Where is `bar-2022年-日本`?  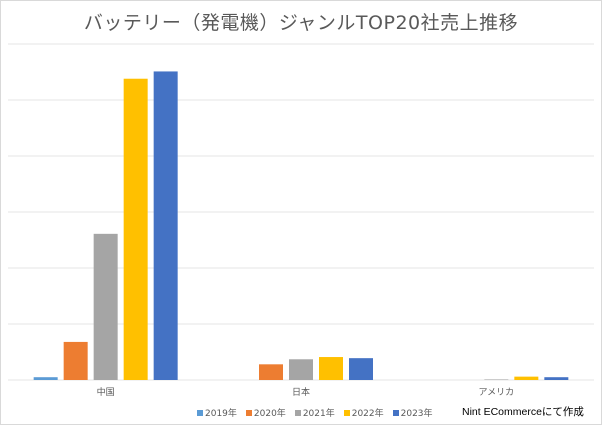 bar-2022年-日本 is located at coordinates (331, 368).